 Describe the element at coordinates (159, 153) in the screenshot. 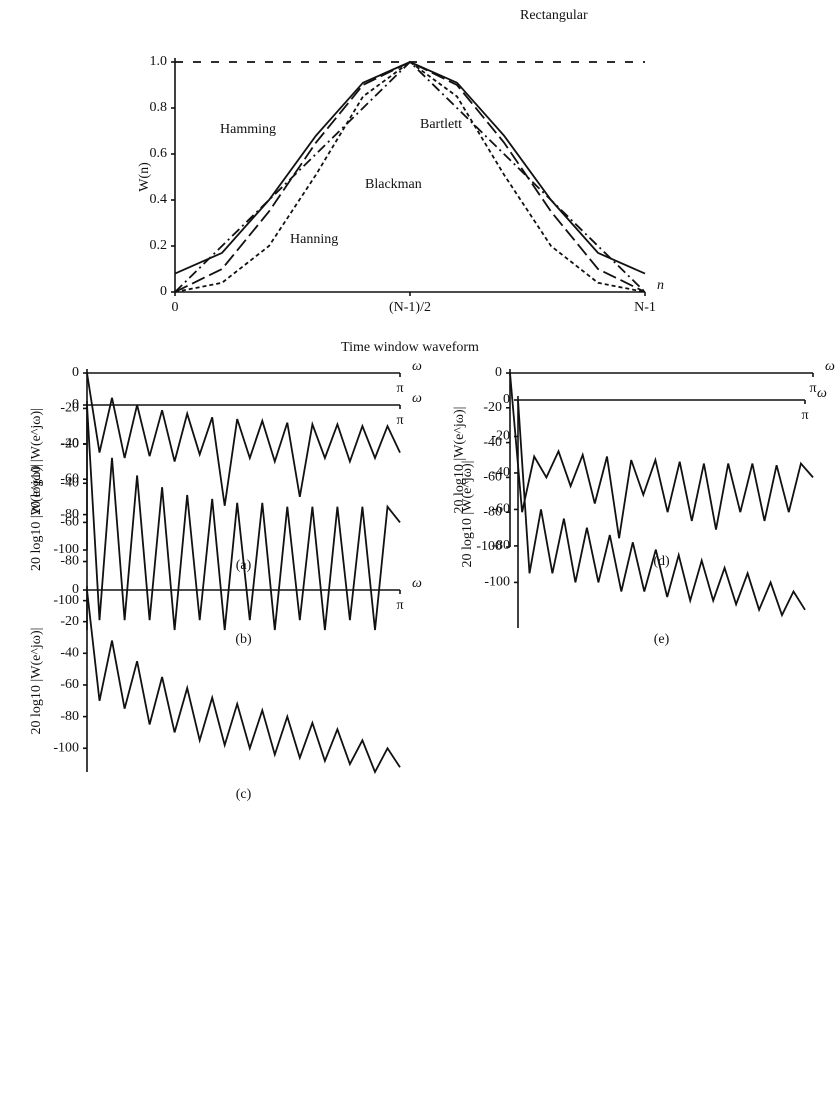

I see `y-tick-label: 0.6` at that location.